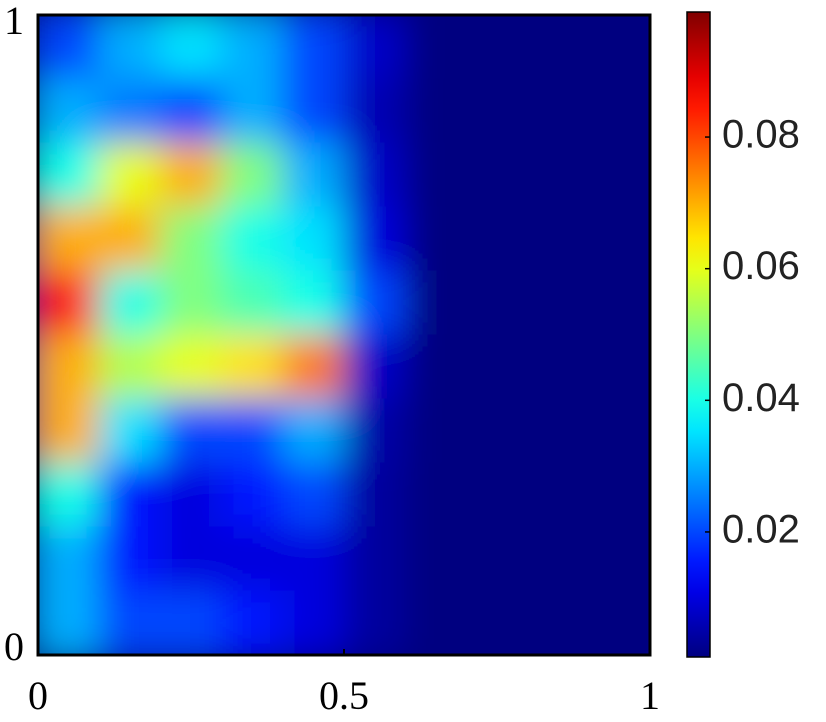 Image resolution: width=826 pixels, height=722 pixels. I want to click on colorbar-tick-label: 0.06, so click(761, 266).